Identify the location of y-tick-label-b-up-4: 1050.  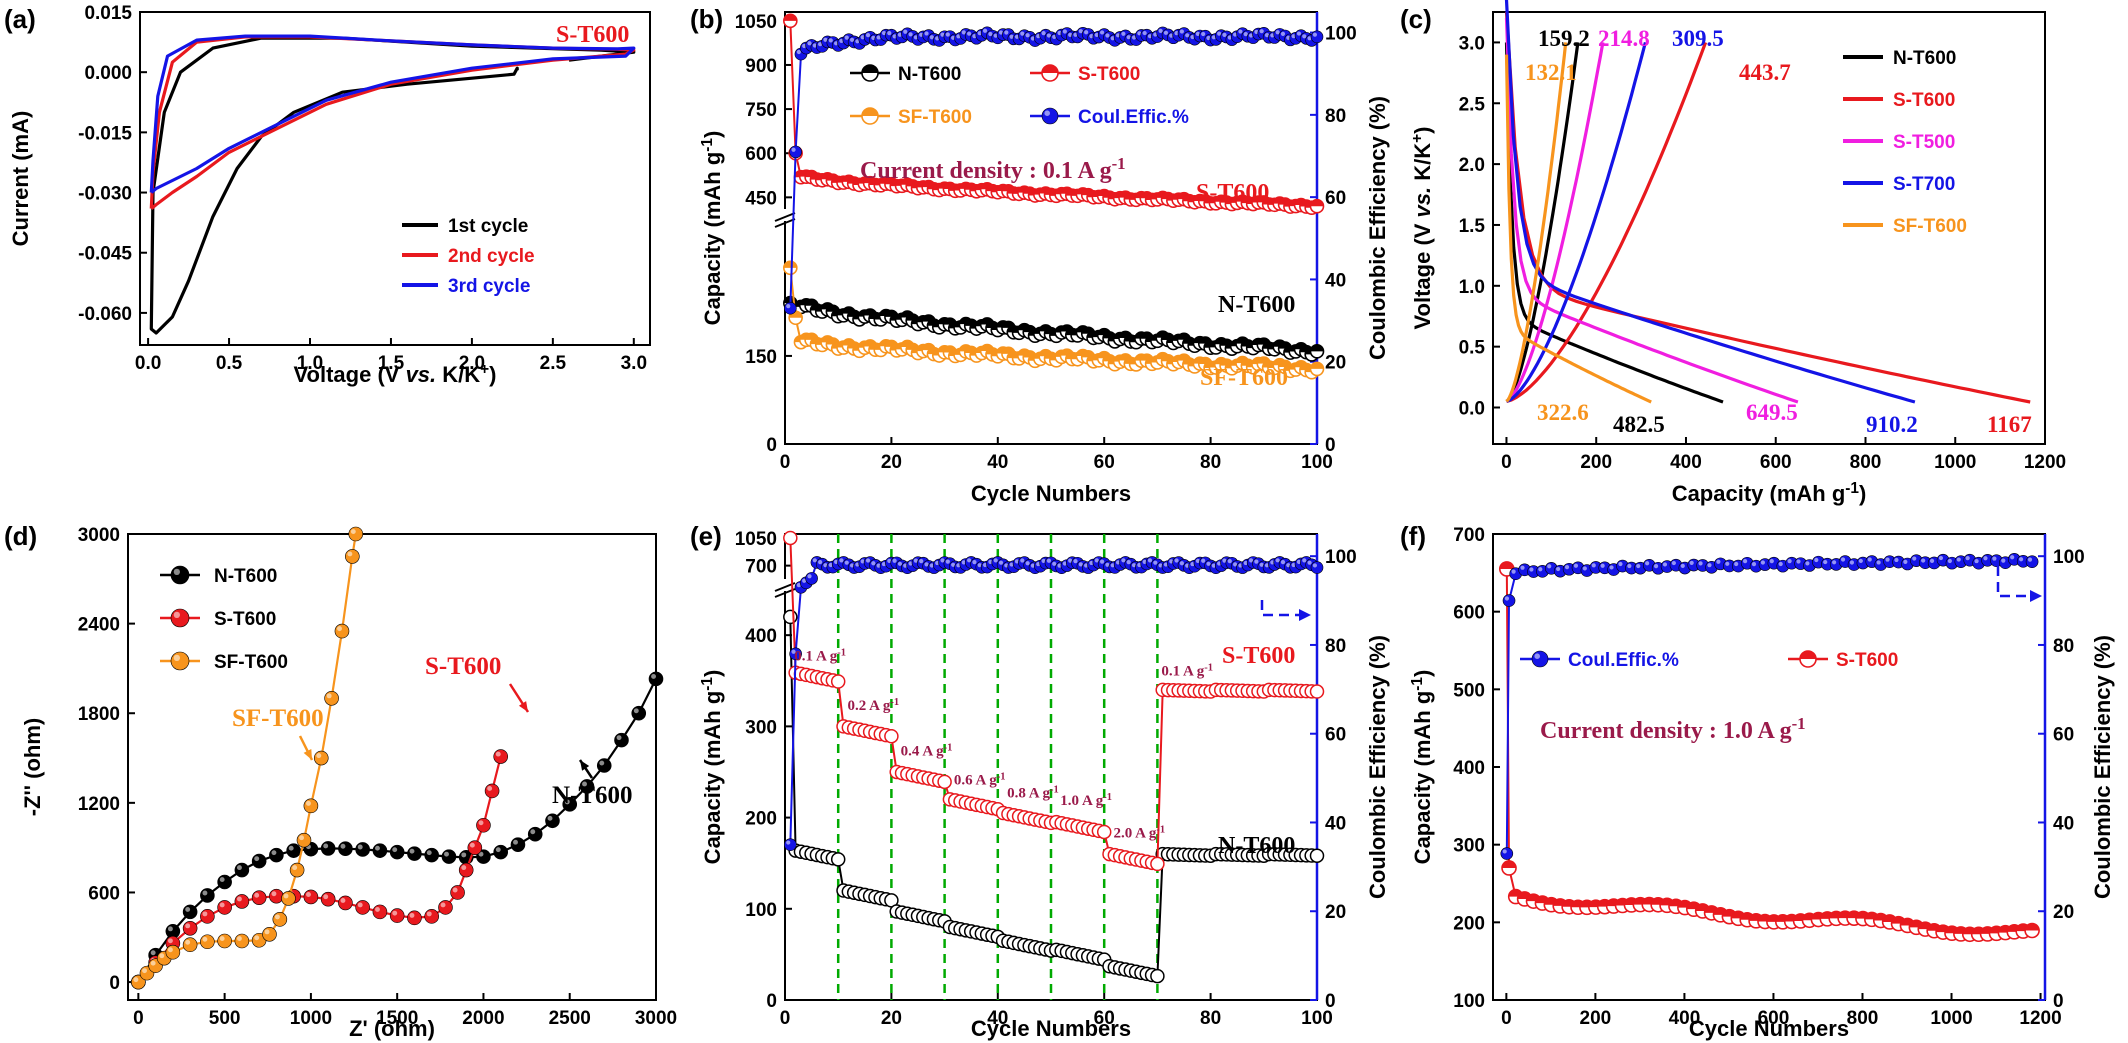
(756, 22).